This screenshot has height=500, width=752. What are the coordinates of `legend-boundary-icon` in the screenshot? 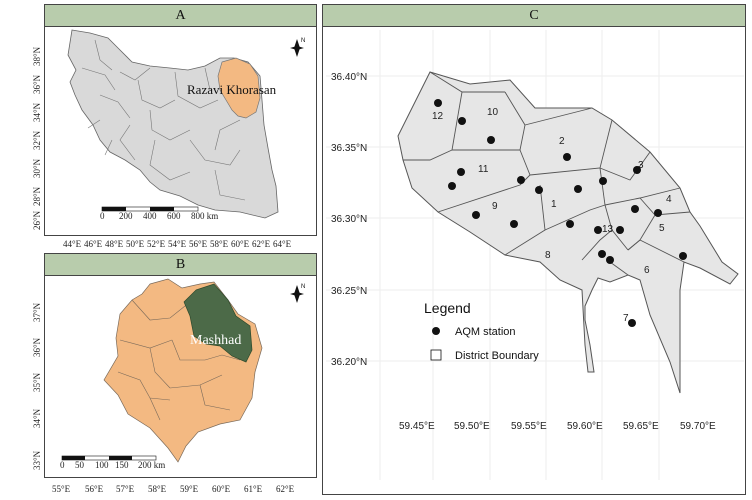 It's located at (436, 355).